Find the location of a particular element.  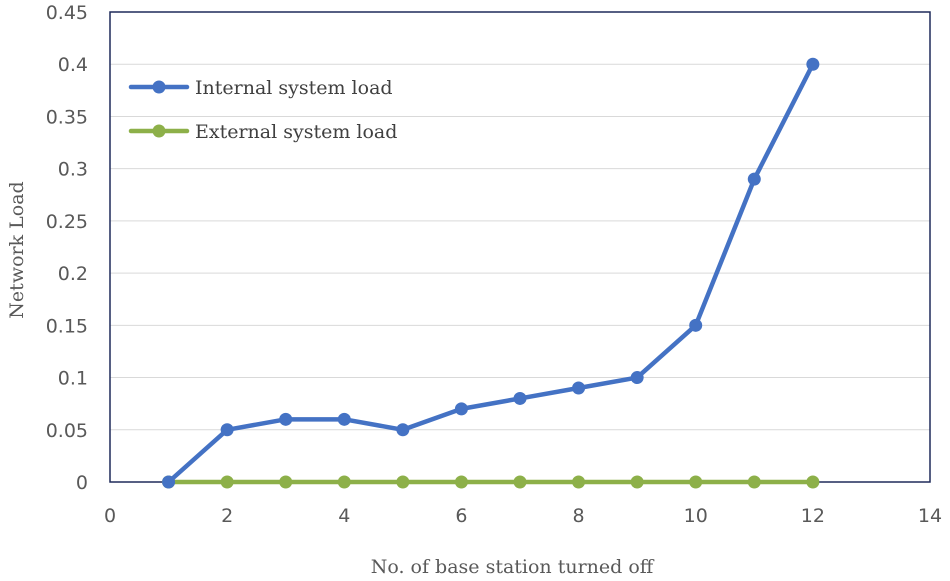

y-tick-label: 0.15 is located at coordinates (67, 326).